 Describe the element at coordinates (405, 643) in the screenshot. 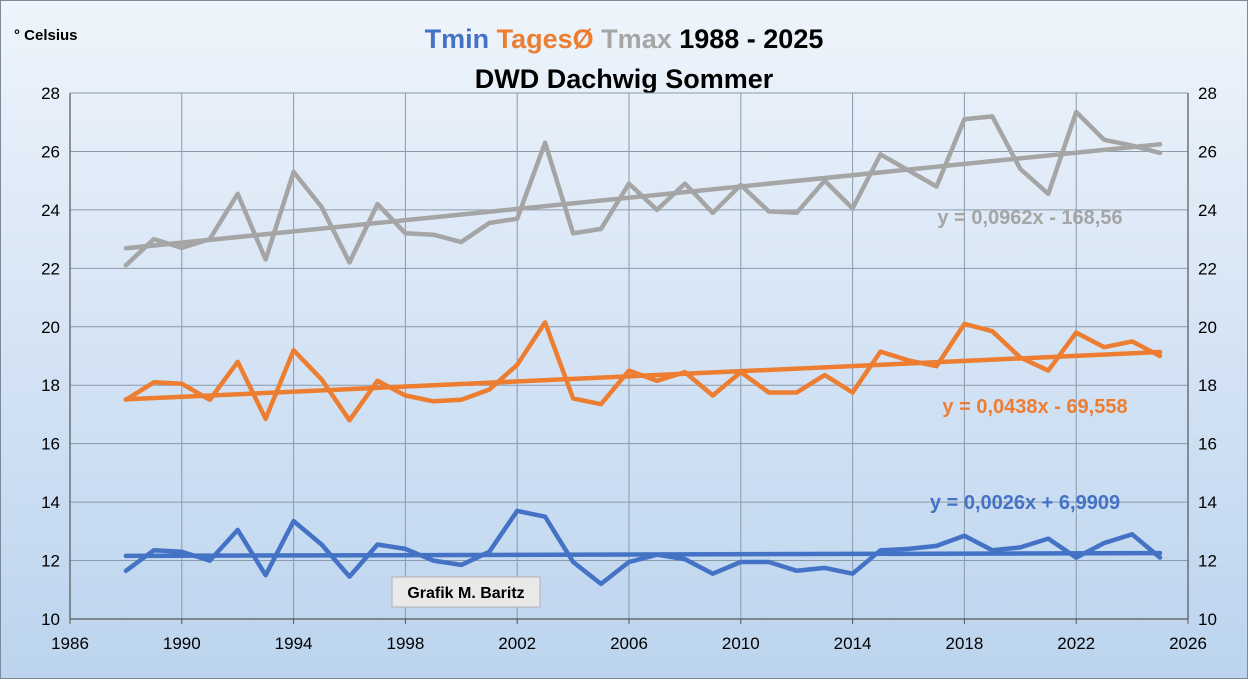

I see `x-tick-label: 1998` at that location.